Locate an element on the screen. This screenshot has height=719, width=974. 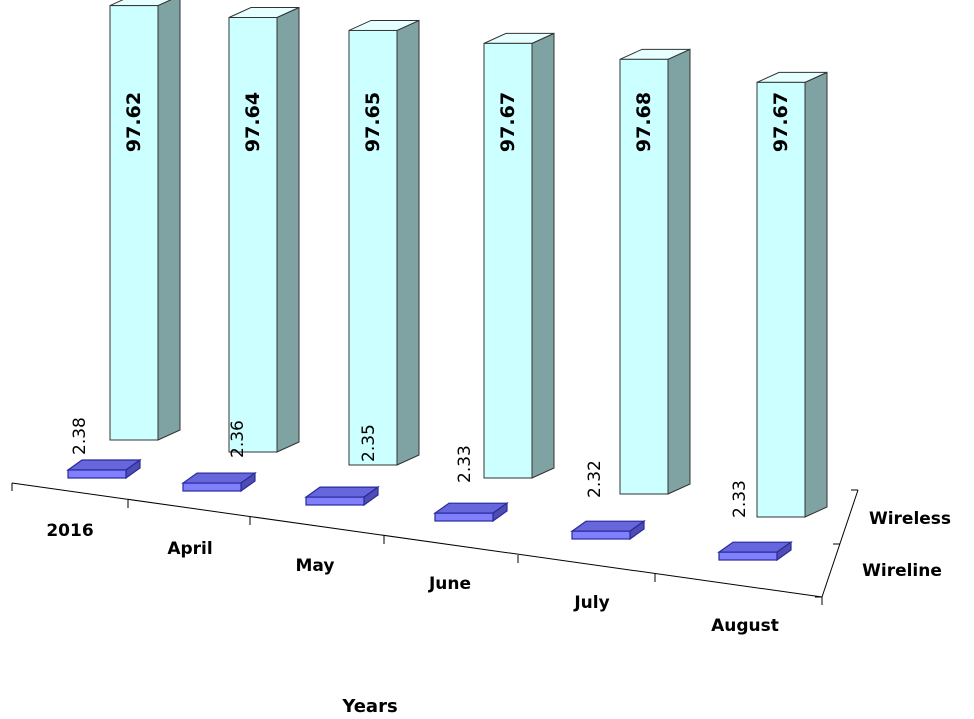
x-axis-line is located at coordinates (417, 540).